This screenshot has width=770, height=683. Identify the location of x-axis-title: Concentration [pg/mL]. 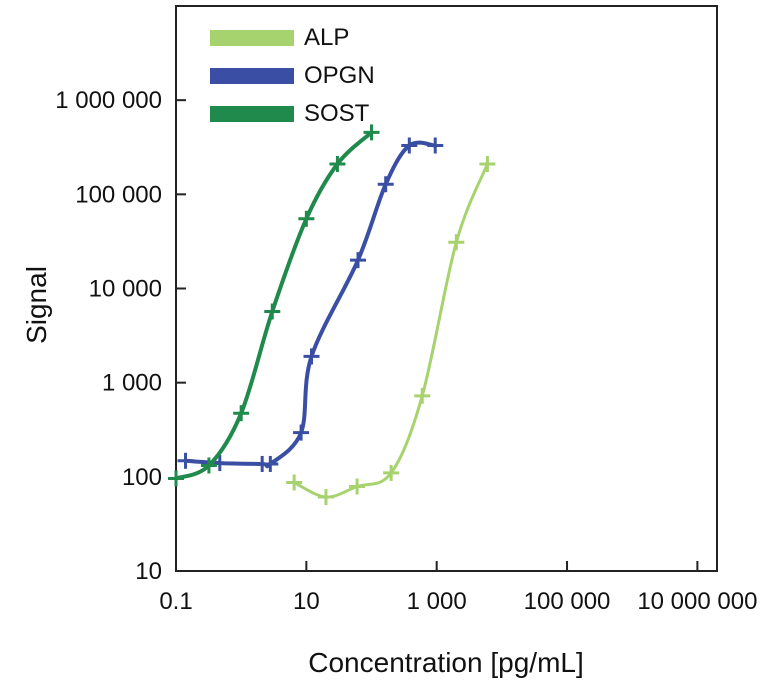
(446, 662).